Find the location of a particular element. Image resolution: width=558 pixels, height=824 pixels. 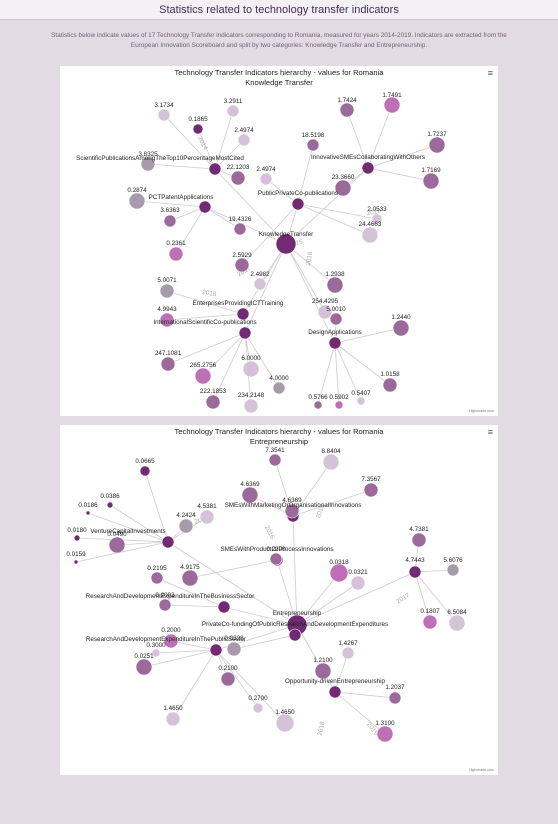

node-sci-pub is located at coordinates (215, 169).